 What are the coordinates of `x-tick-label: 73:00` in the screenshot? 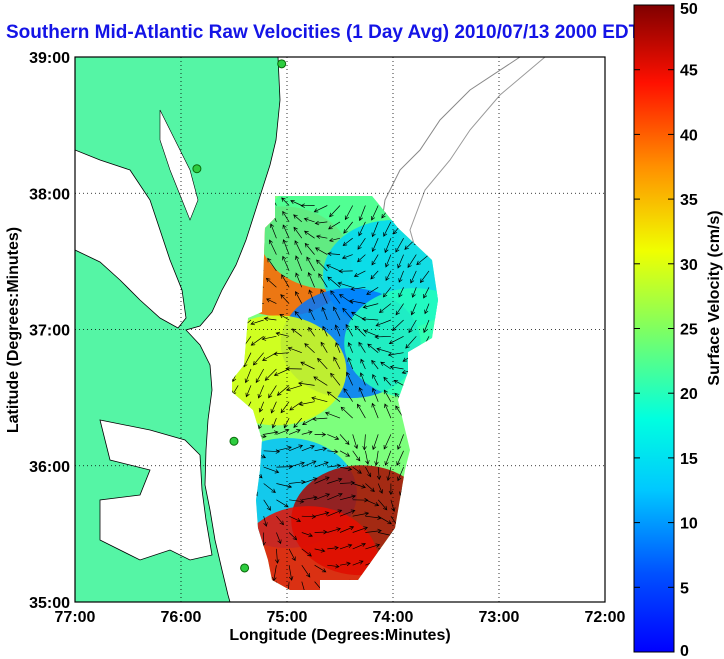 It's located at (499, 617).